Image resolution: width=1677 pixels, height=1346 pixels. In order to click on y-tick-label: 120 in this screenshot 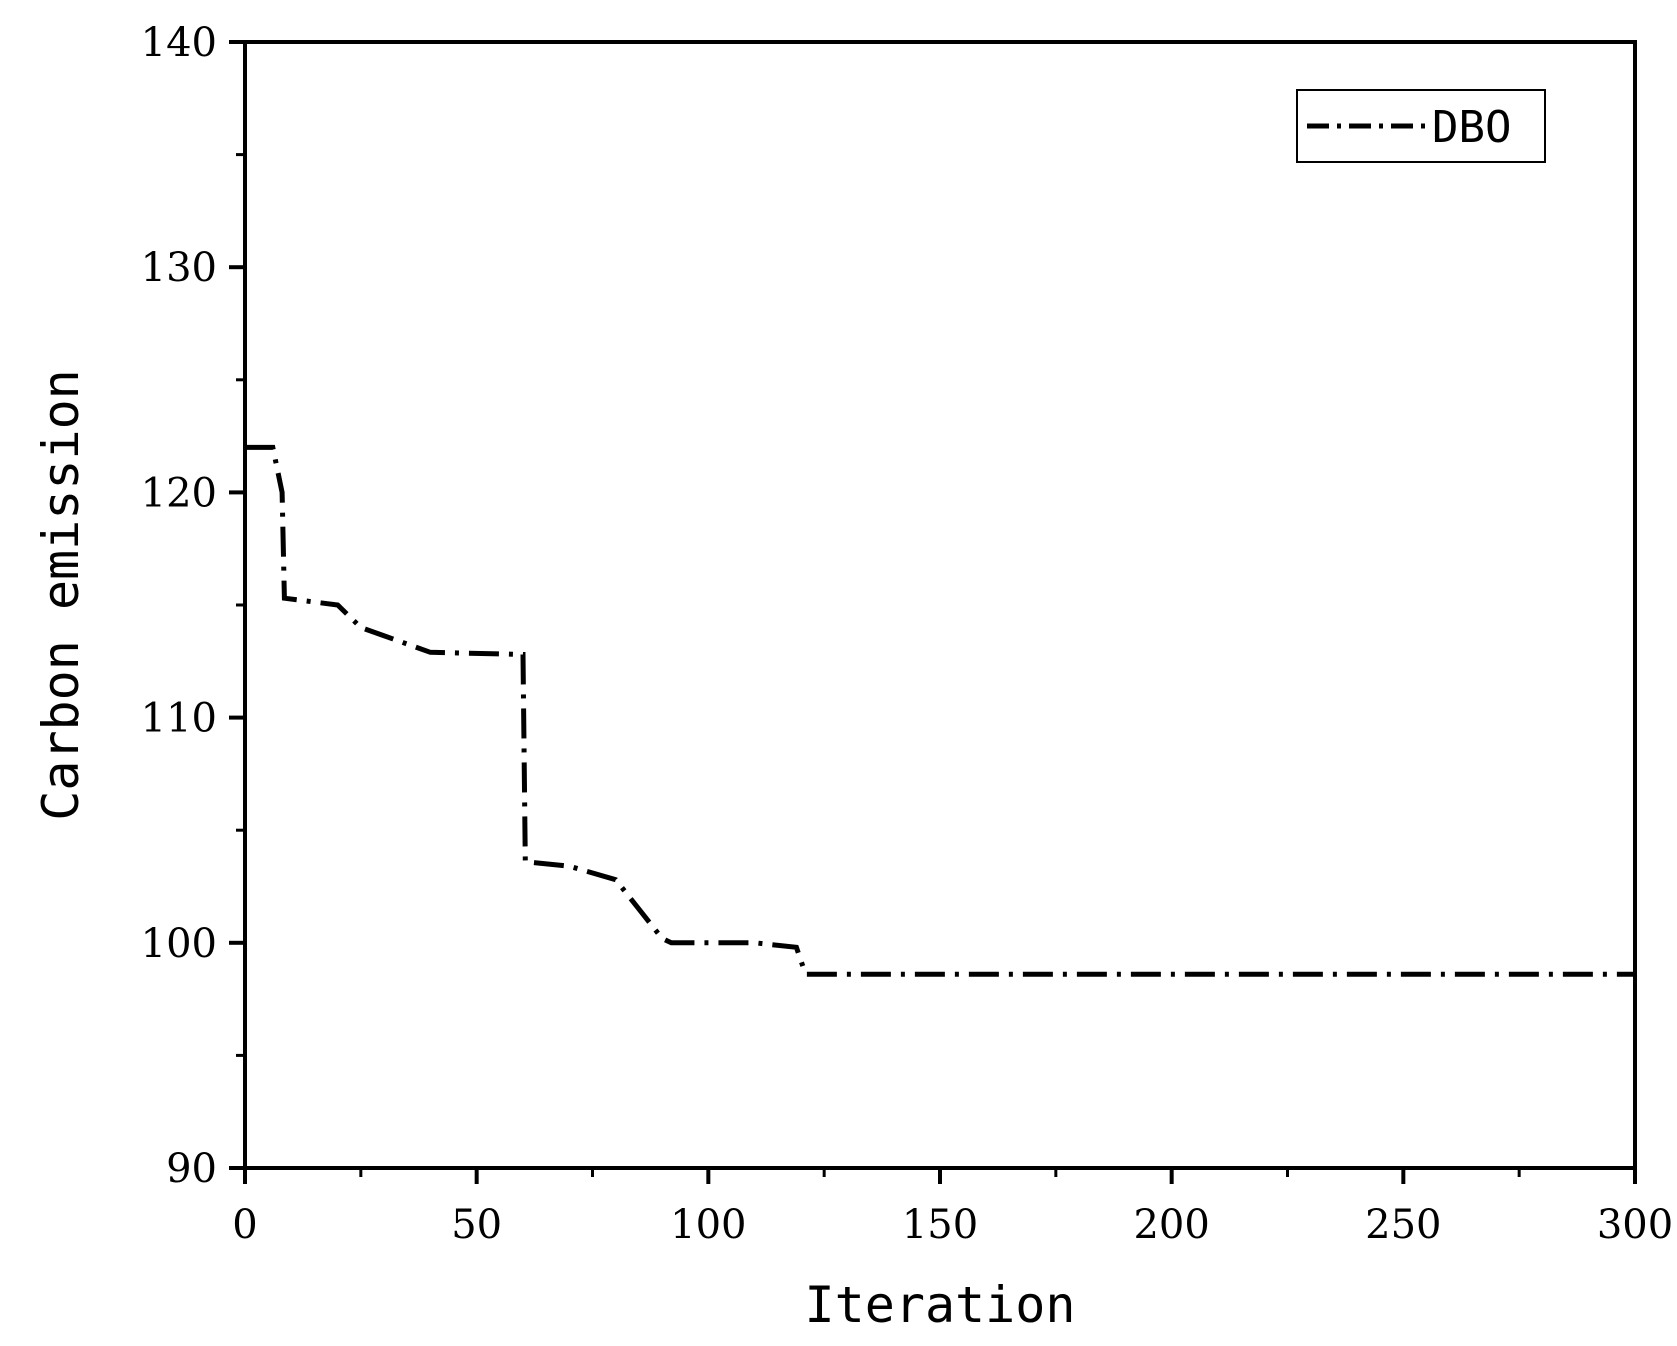, I will do `click(179, 493)`.